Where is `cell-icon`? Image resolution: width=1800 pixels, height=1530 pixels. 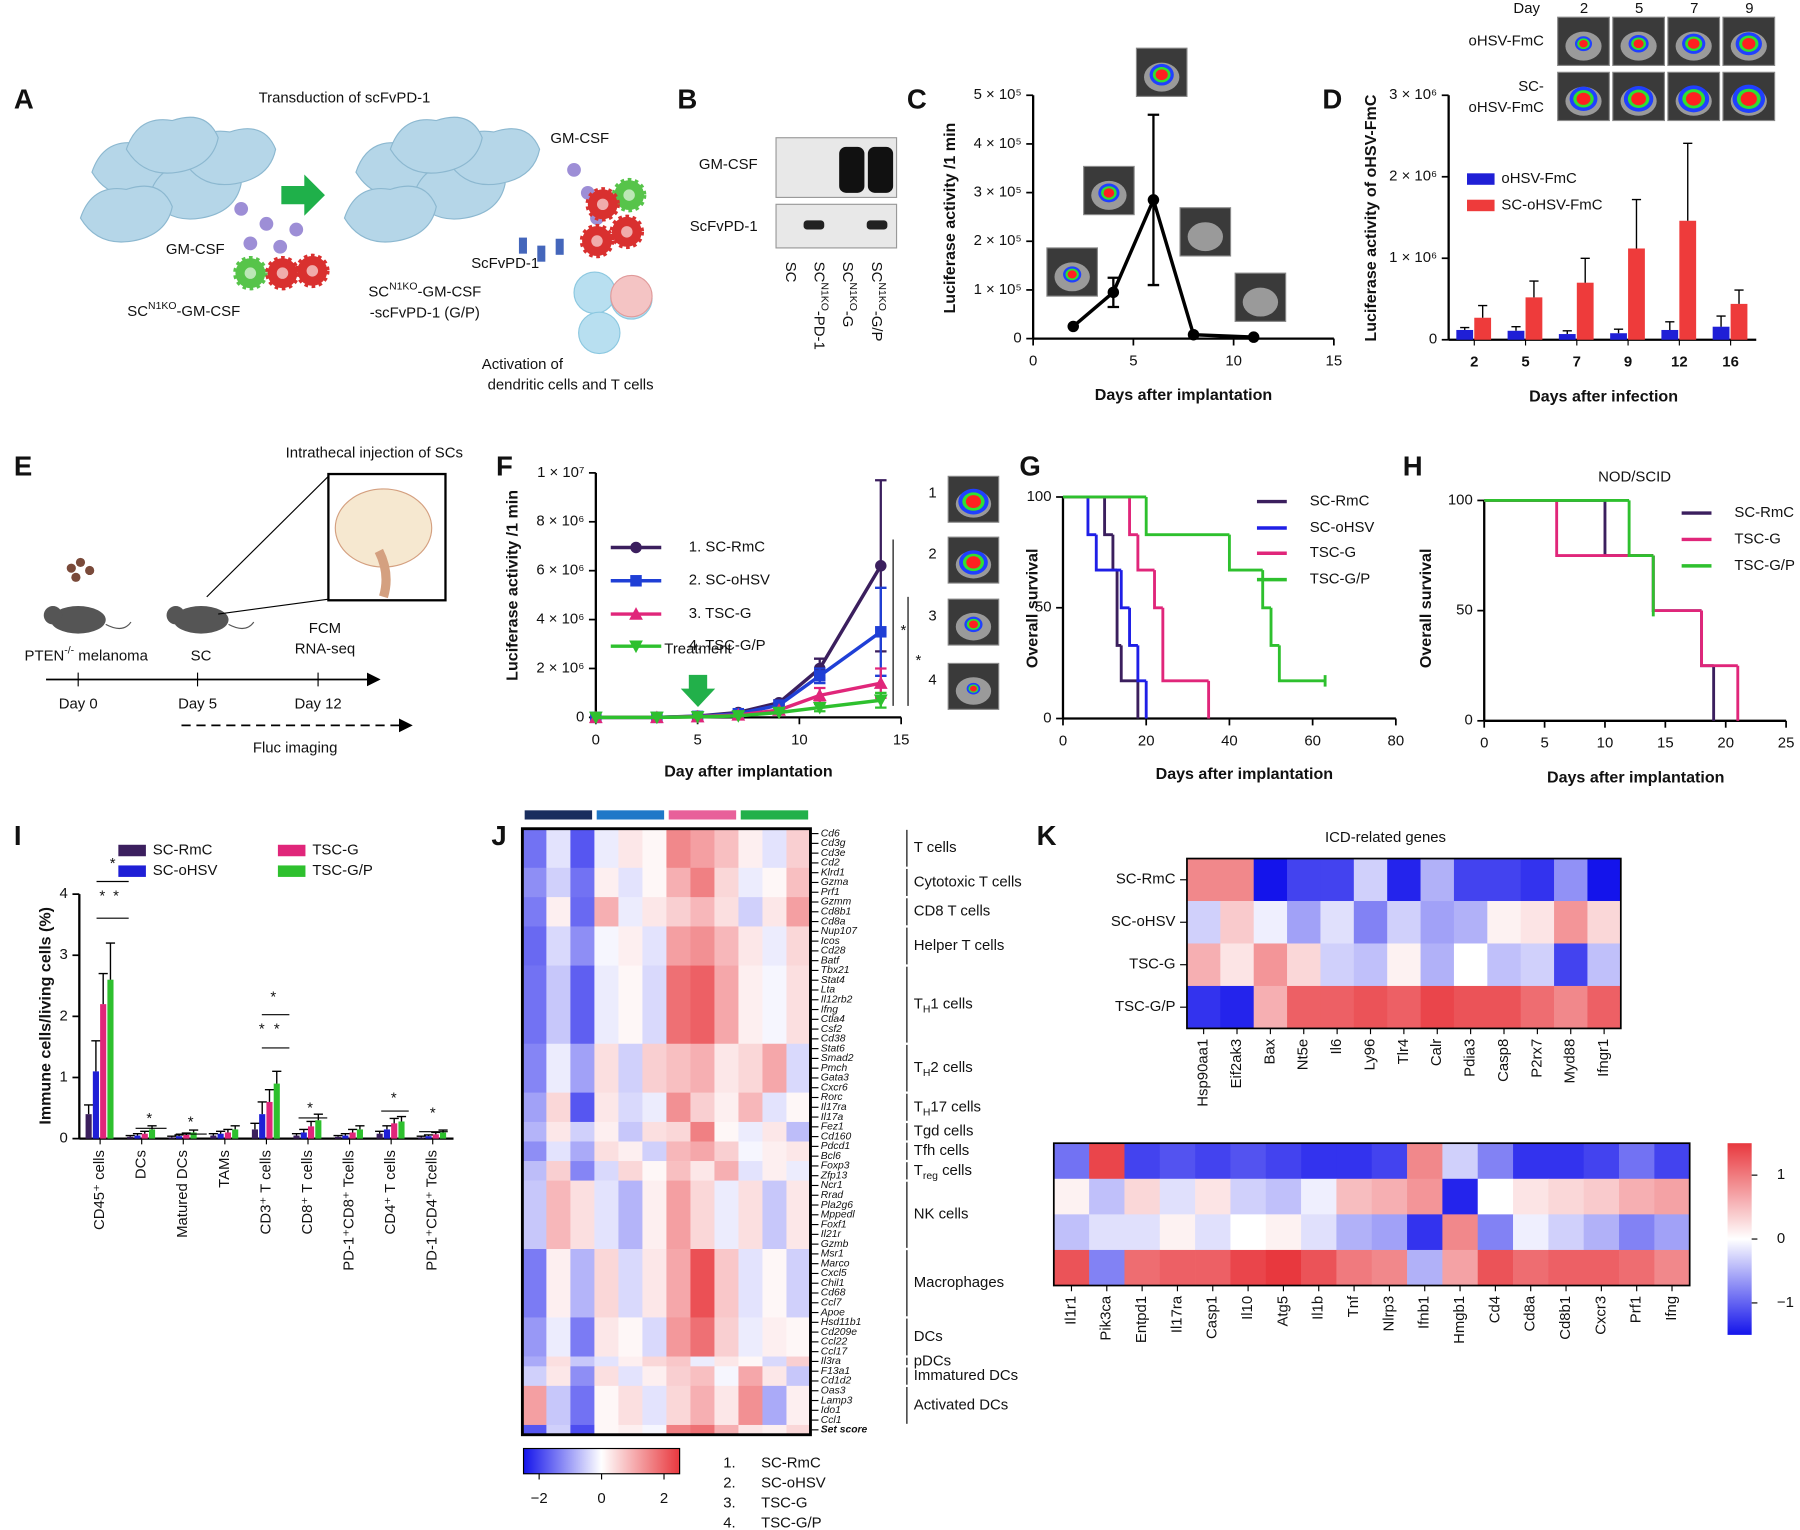 cell-icon is located at coordinates (80, 562).